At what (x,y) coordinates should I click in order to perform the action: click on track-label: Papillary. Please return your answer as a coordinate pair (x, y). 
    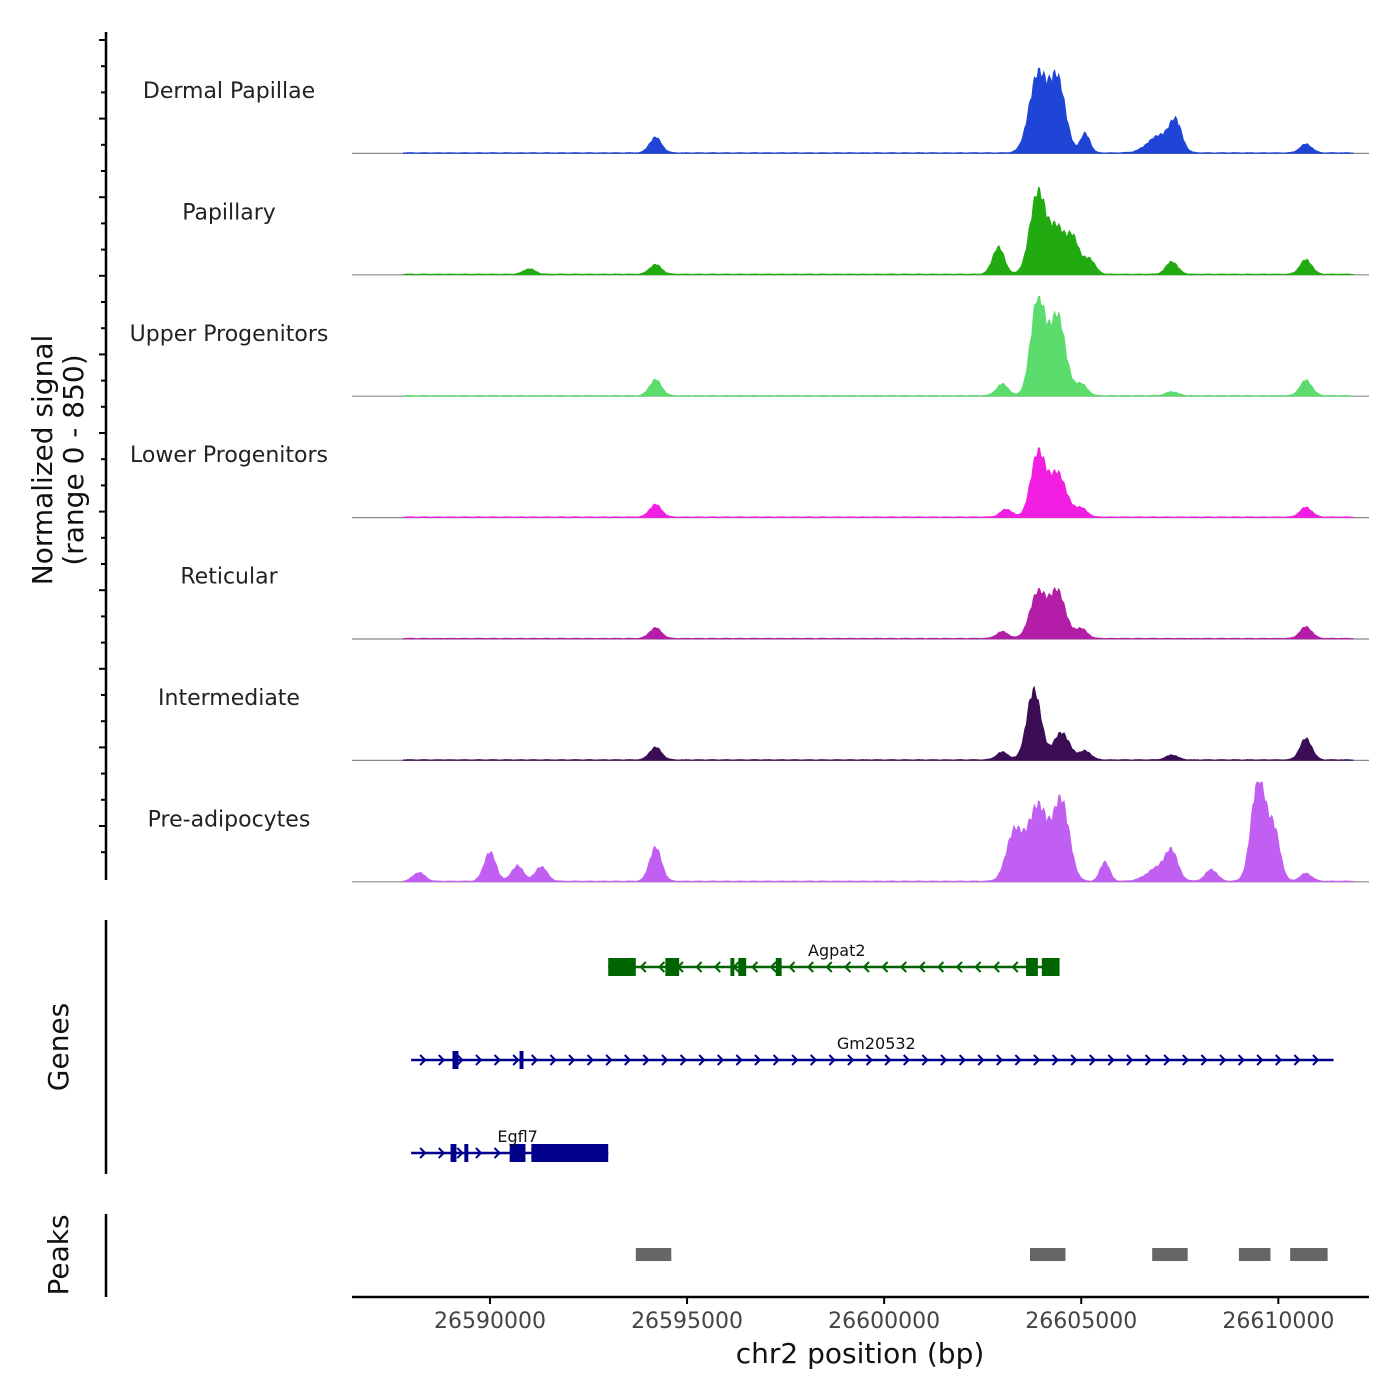
    Looking at the image, I should click on (229, 212).